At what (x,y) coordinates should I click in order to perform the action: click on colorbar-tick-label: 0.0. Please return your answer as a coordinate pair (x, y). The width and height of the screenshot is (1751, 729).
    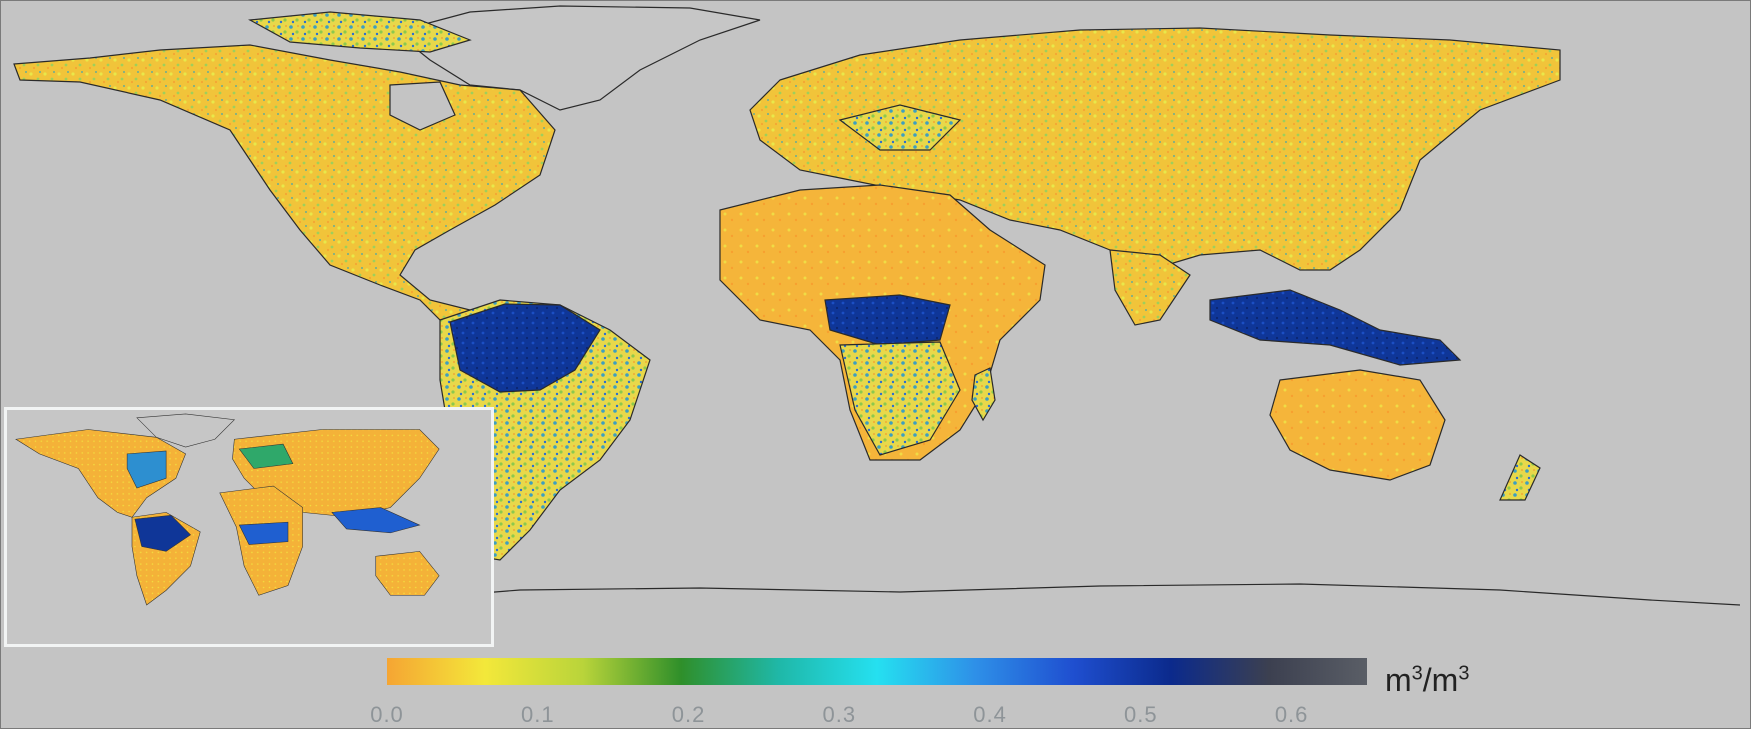
    Looking at the image, I should click on (387, 714).